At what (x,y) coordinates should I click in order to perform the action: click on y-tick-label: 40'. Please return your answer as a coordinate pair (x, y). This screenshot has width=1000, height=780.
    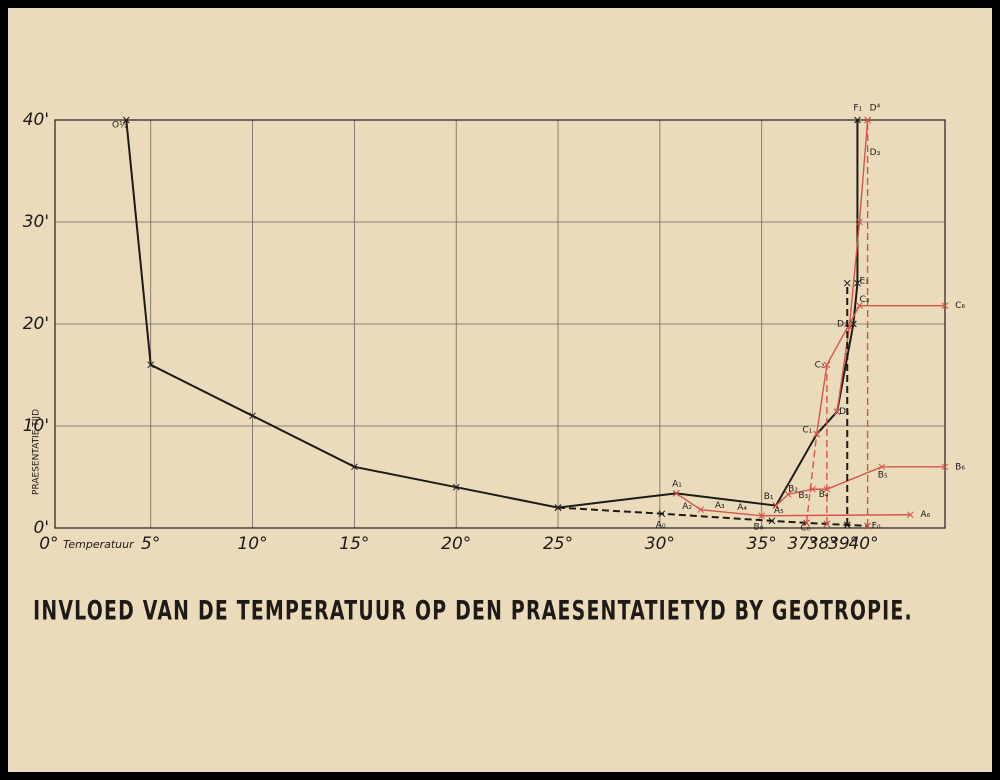
    Looking at the image, I should click on (36, 120).